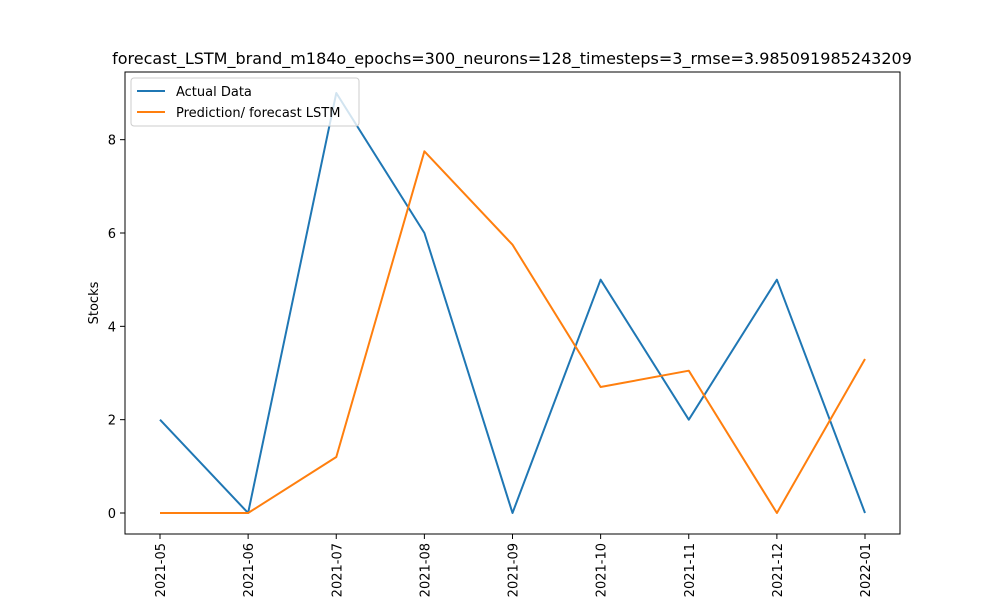 The width and height of the screenshot is (1000, 600). I want to click on legend: Actual Data Prediction/ forecast LSTM, so click(245, 102).